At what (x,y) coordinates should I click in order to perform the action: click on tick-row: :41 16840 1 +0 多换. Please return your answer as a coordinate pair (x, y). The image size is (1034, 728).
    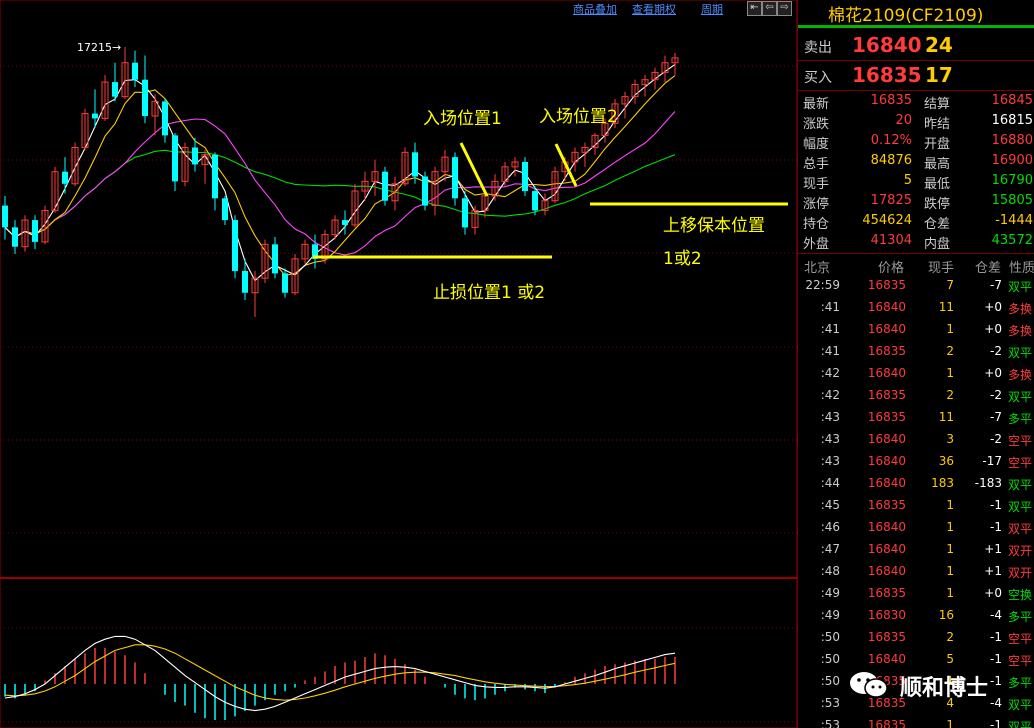
    Looking at the image, I should click on (916, 330).